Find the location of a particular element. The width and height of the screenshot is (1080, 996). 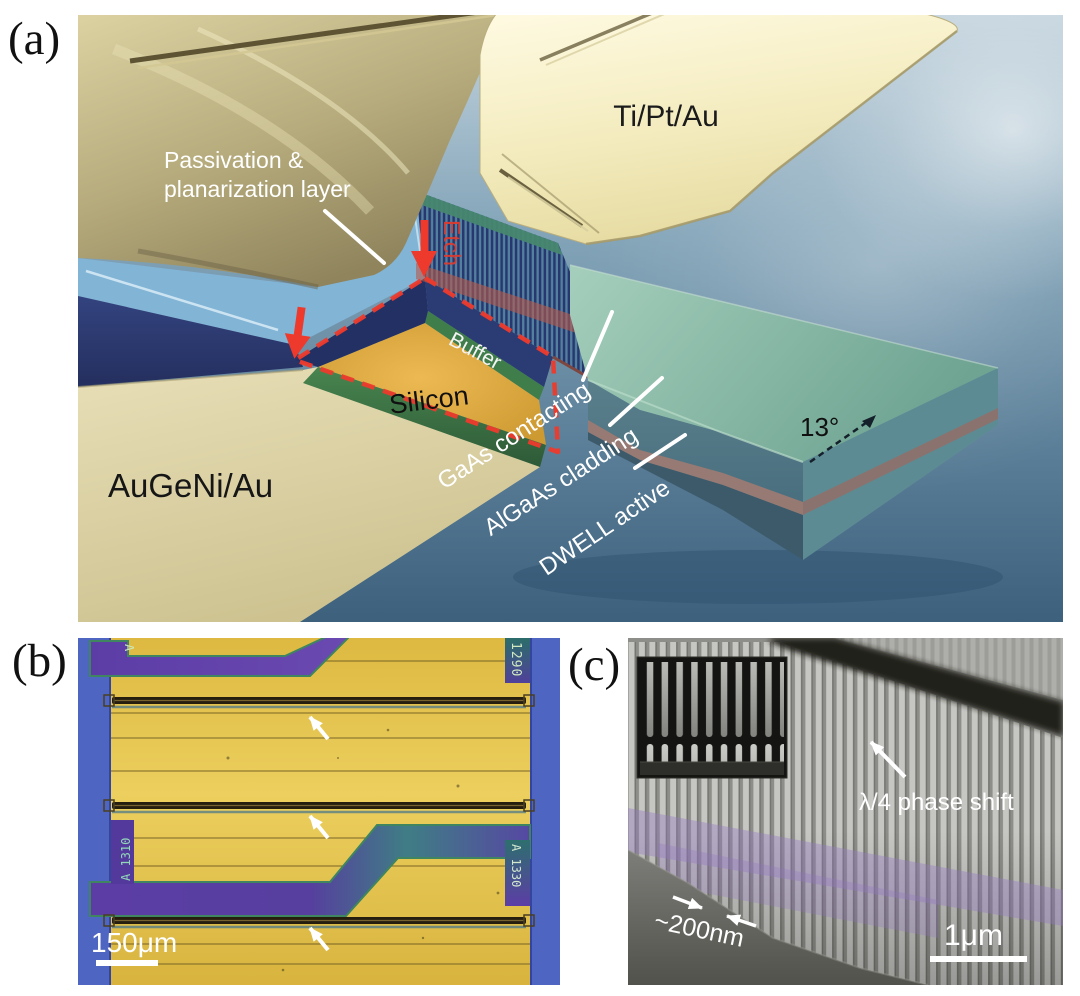

pit-left-wall is located at coordinates (361, 322).